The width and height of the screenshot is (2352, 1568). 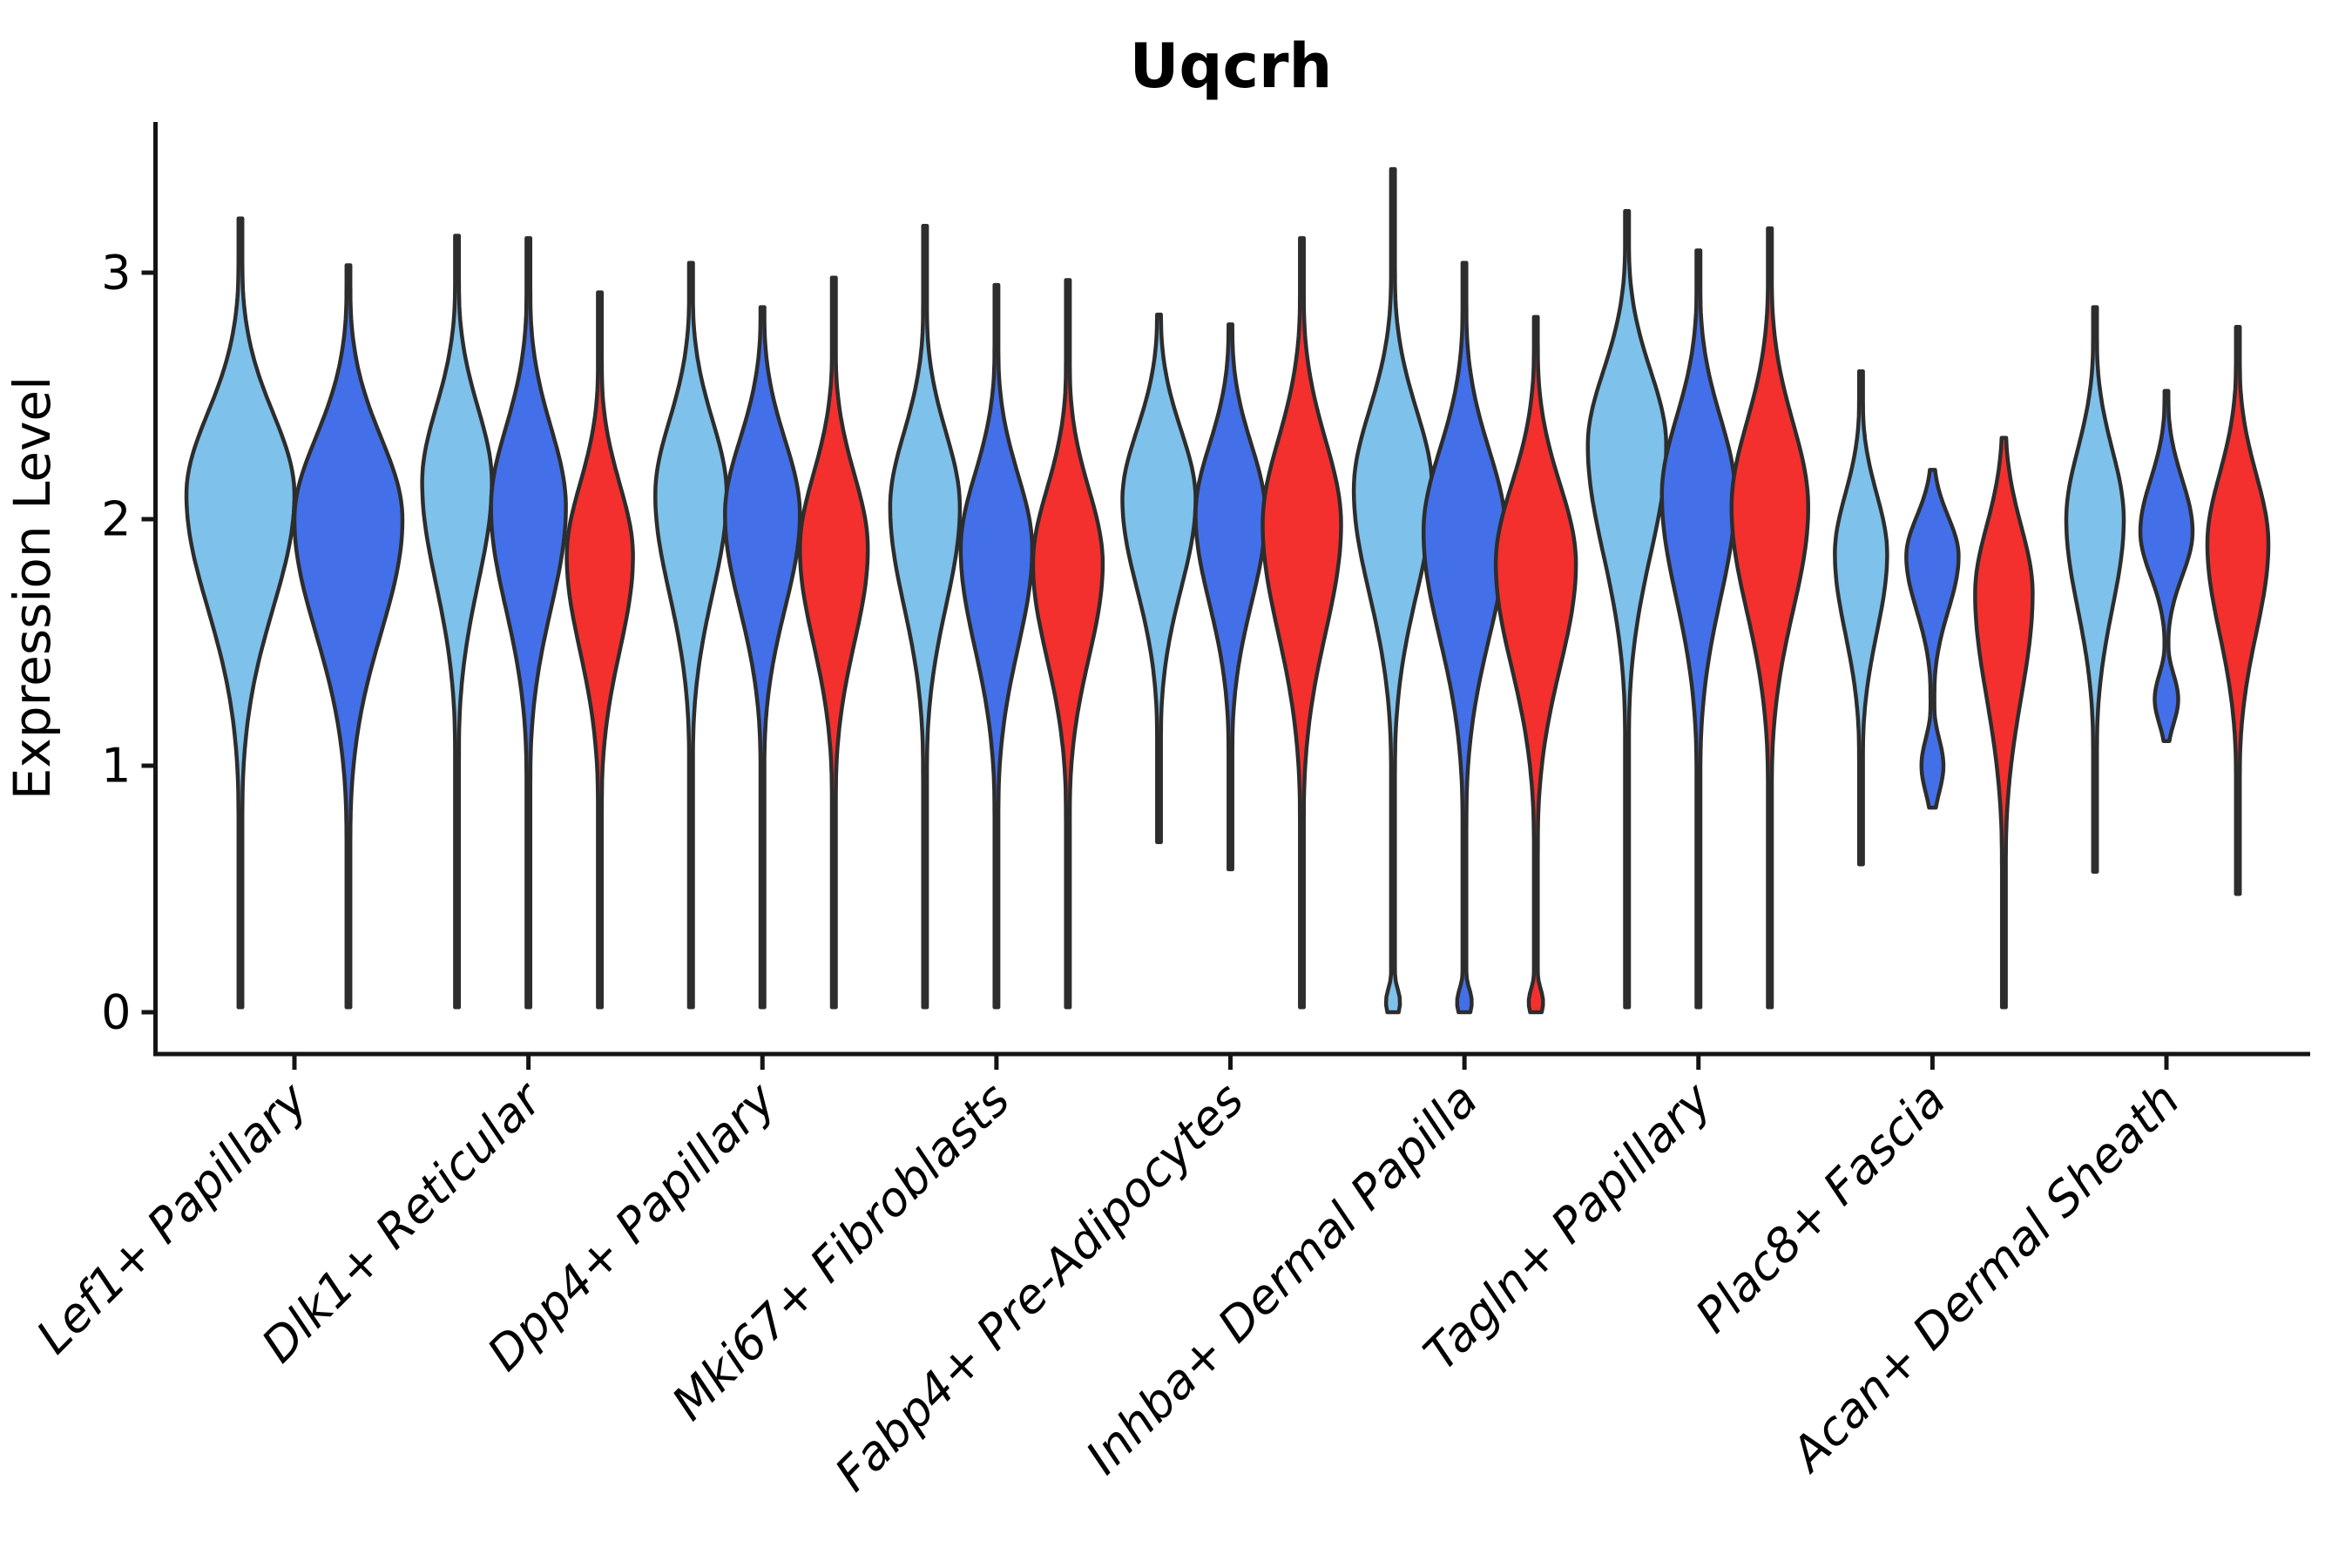 What do you see at coordinates (1039, 1287) in the screenshot?
I see `x-category-label: Fabp4+ Pre-Adipocytes` at bounding box center [1039, 1287].